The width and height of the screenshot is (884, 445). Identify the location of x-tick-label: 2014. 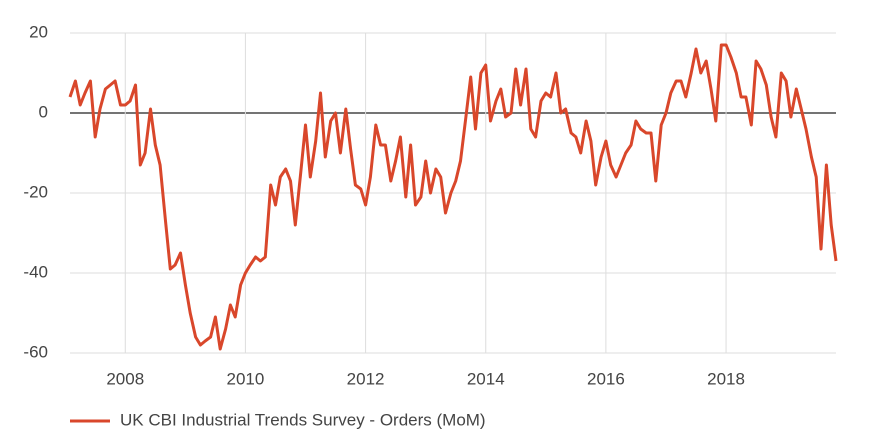
(486, 378).